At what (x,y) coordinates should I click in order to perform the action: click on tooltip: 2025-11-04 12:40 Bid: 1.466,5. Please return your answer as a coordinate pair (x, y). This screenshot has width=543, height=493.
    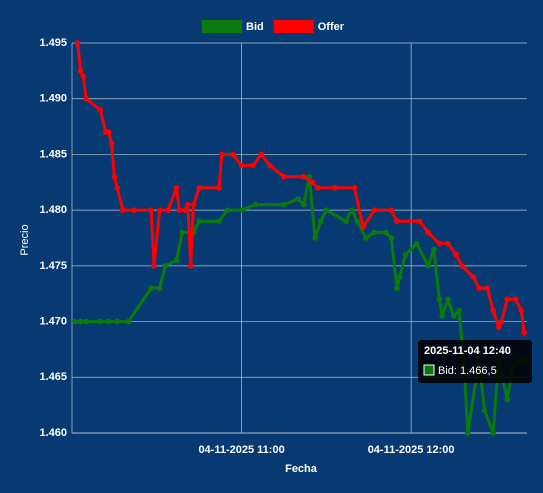
    Looking at the image, I should click on (475, 361).